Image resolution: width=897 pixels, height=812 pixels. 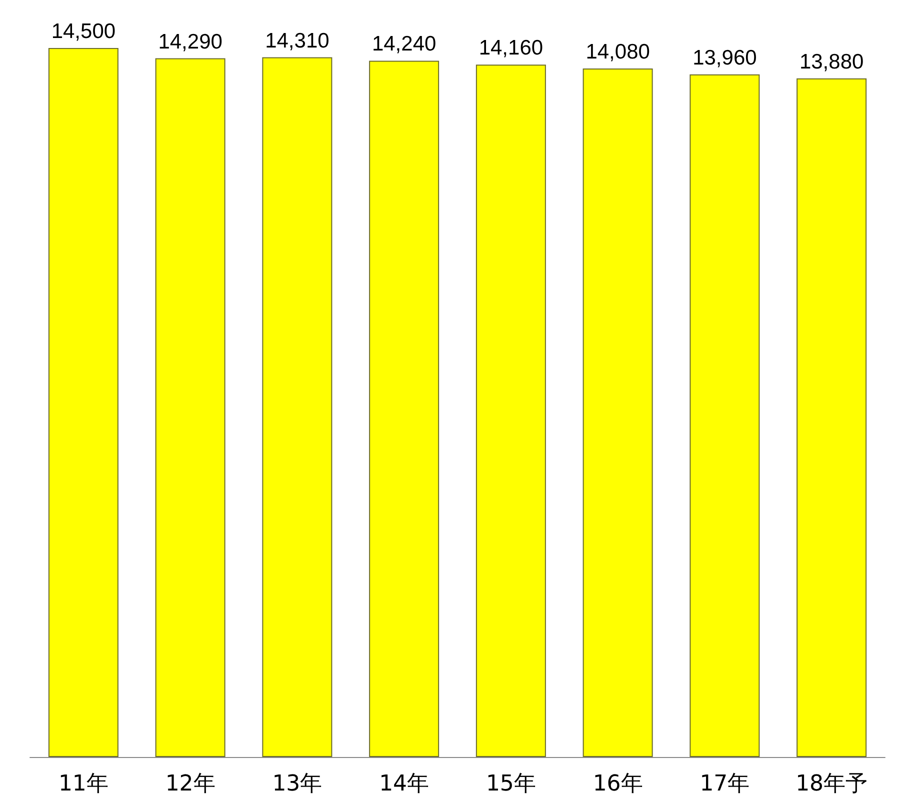 I want to click on x-tick-label: 14年, so click(x=404, y=784).